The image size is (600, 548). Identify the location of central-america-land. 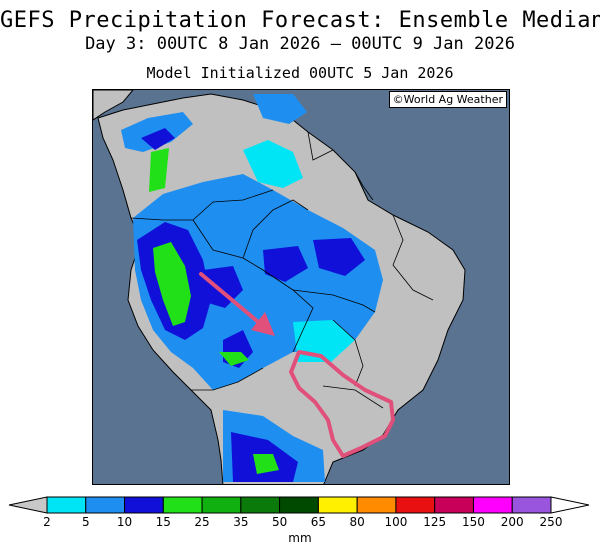
(113, 105).